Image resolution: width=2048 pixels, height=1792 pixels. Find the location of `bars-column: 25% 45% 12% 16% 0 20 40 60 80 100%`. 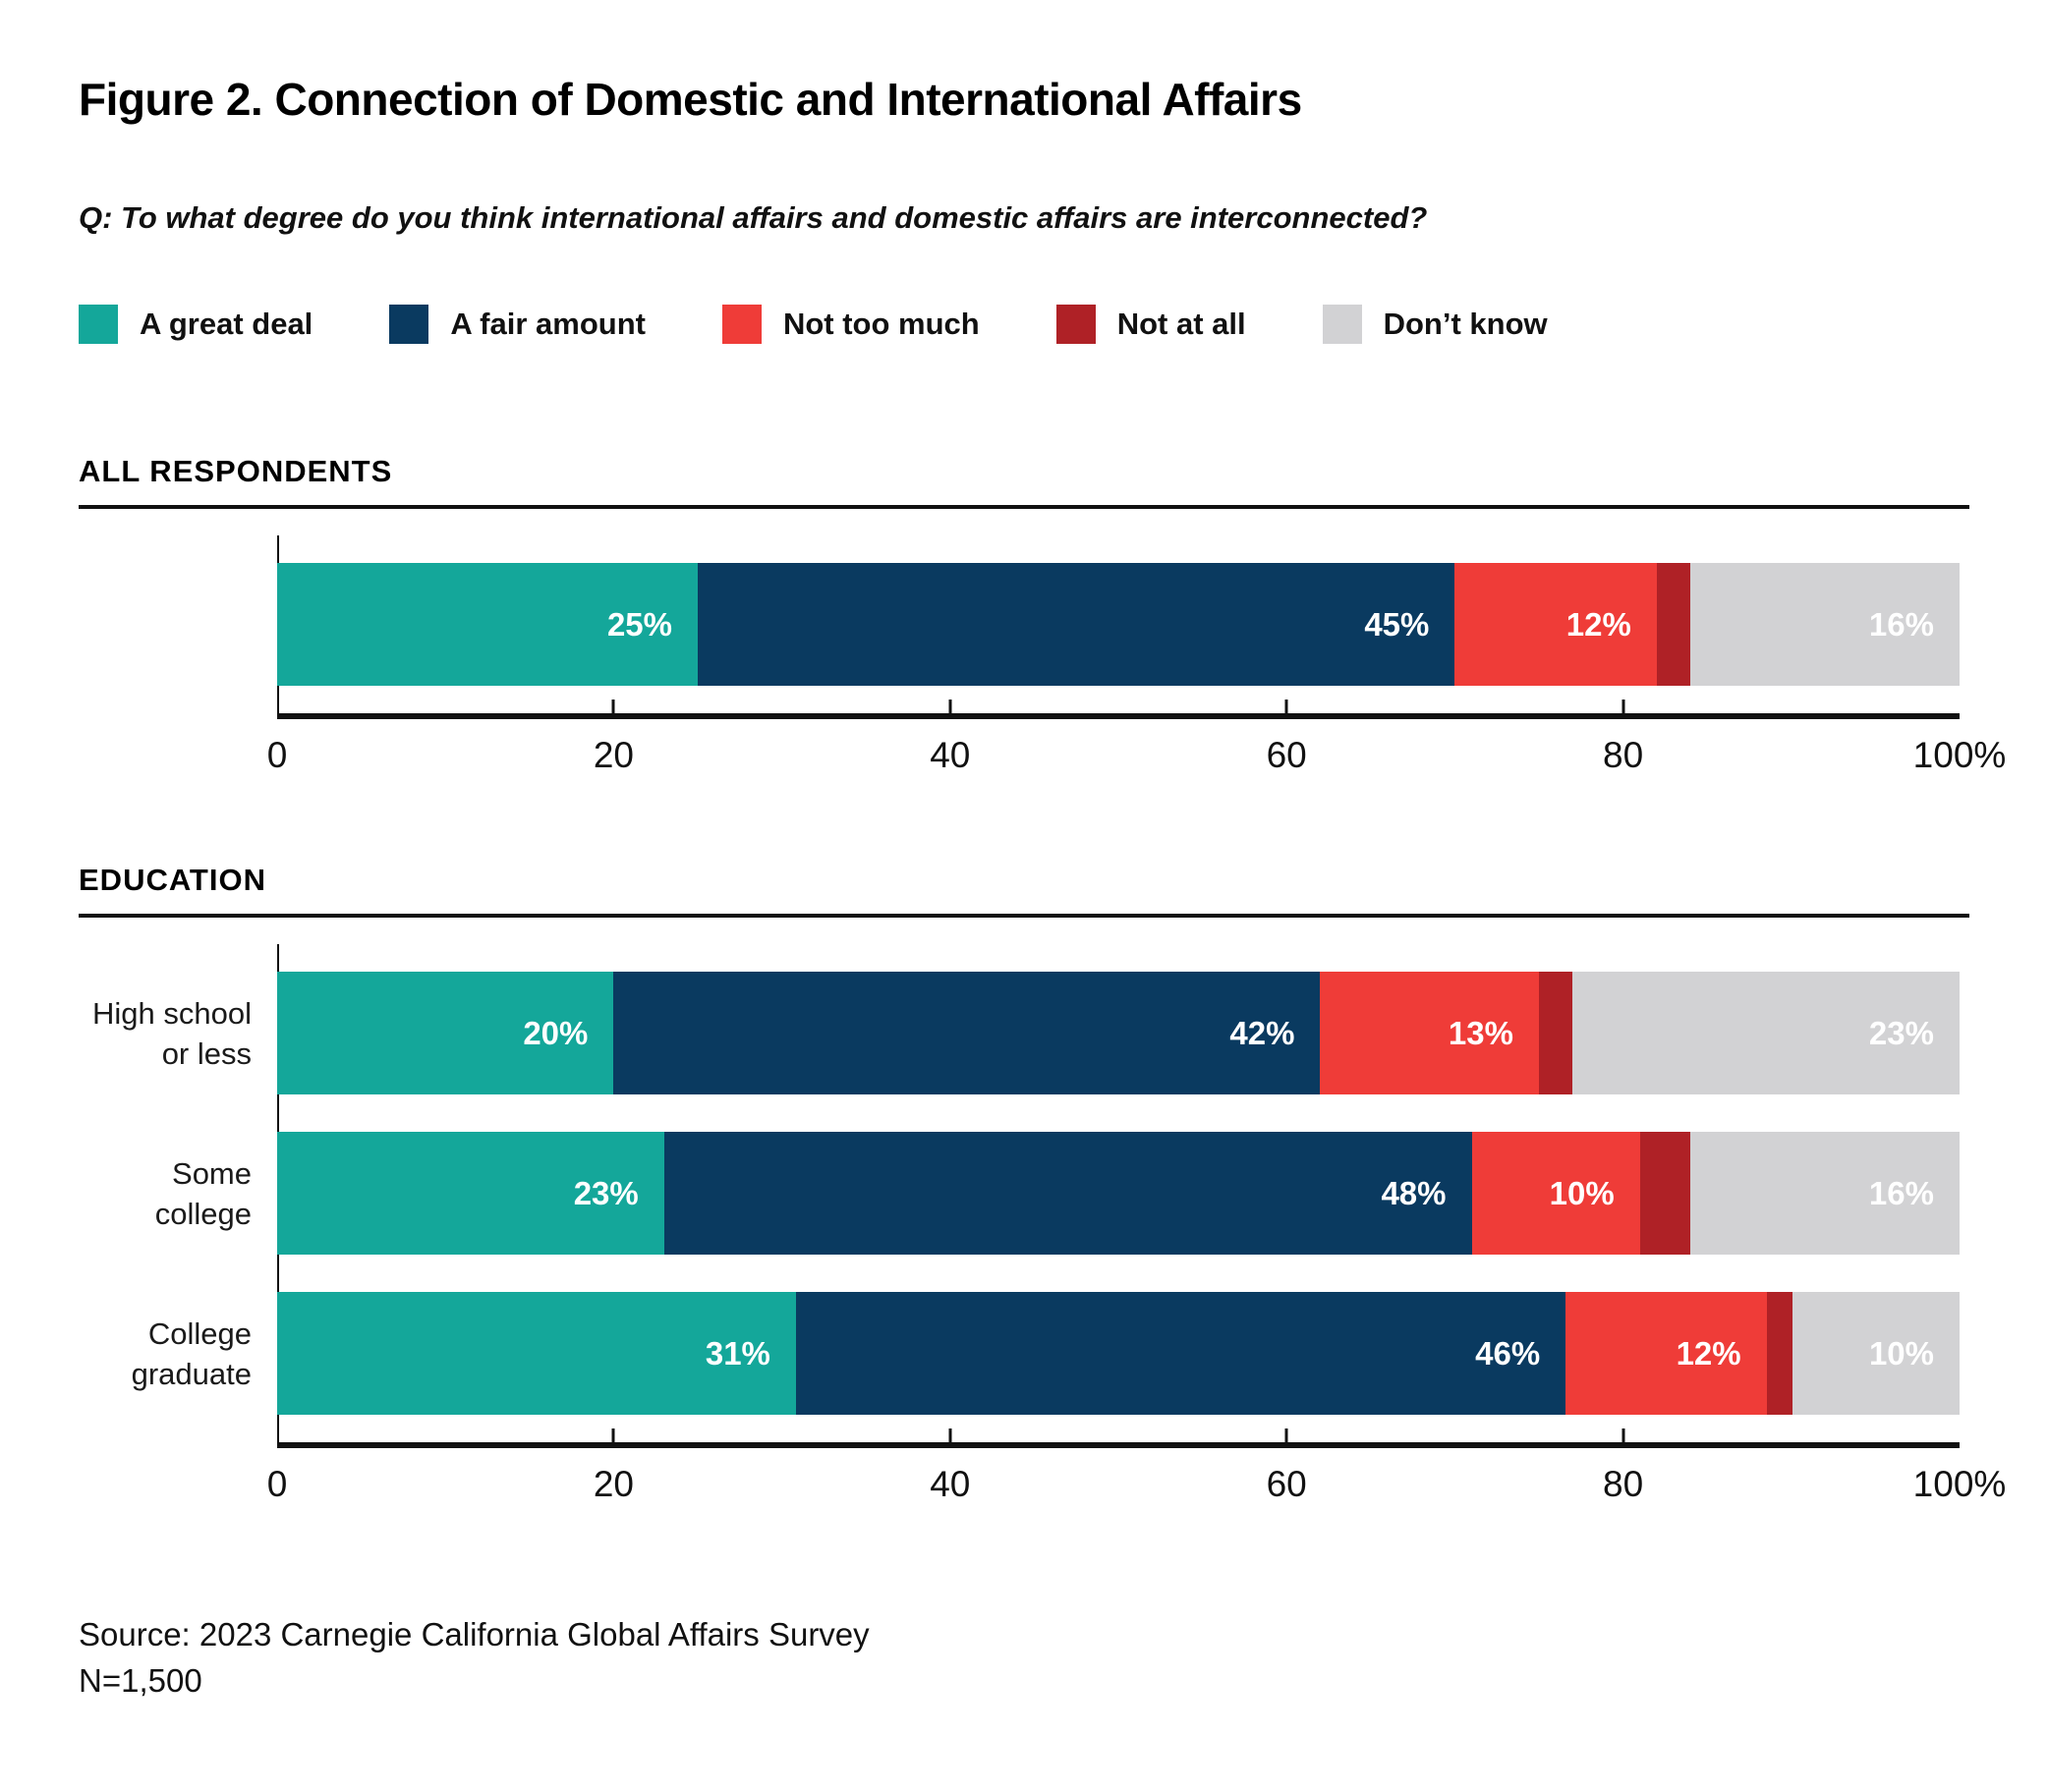

bars-column: 25% 45% 12% 16% 0 20 40 60 80 100% is located at coordinates (1136, 655).